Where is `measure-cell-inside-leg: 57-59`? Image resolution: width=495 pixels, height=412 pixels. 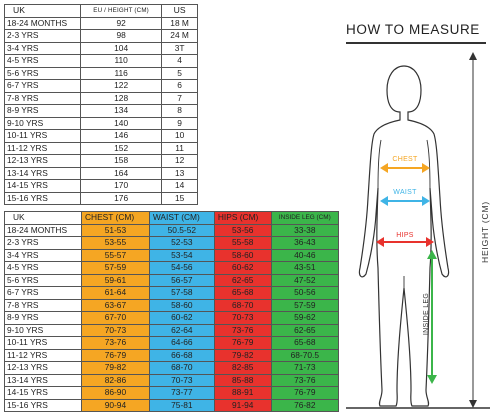 measure-cell-inside-leg: 57-59 is located at coordinates (305, 305).